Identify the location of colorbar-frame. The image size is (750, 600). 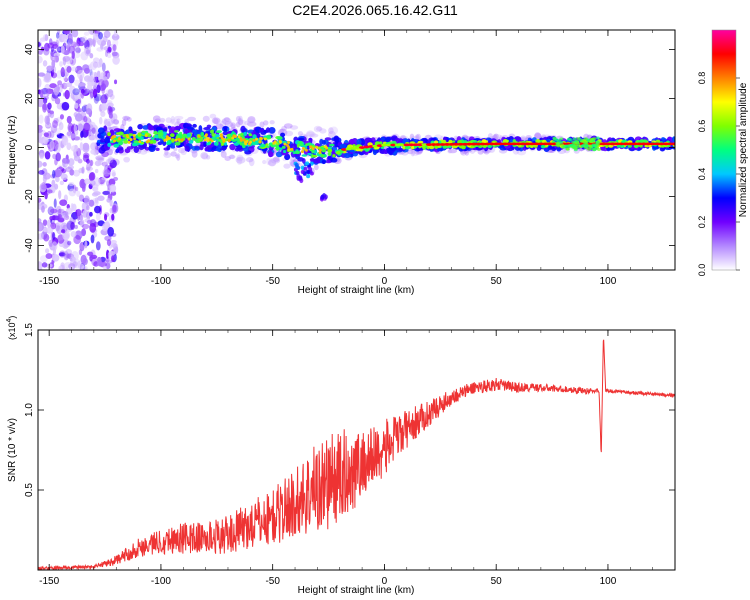
(724, 150).